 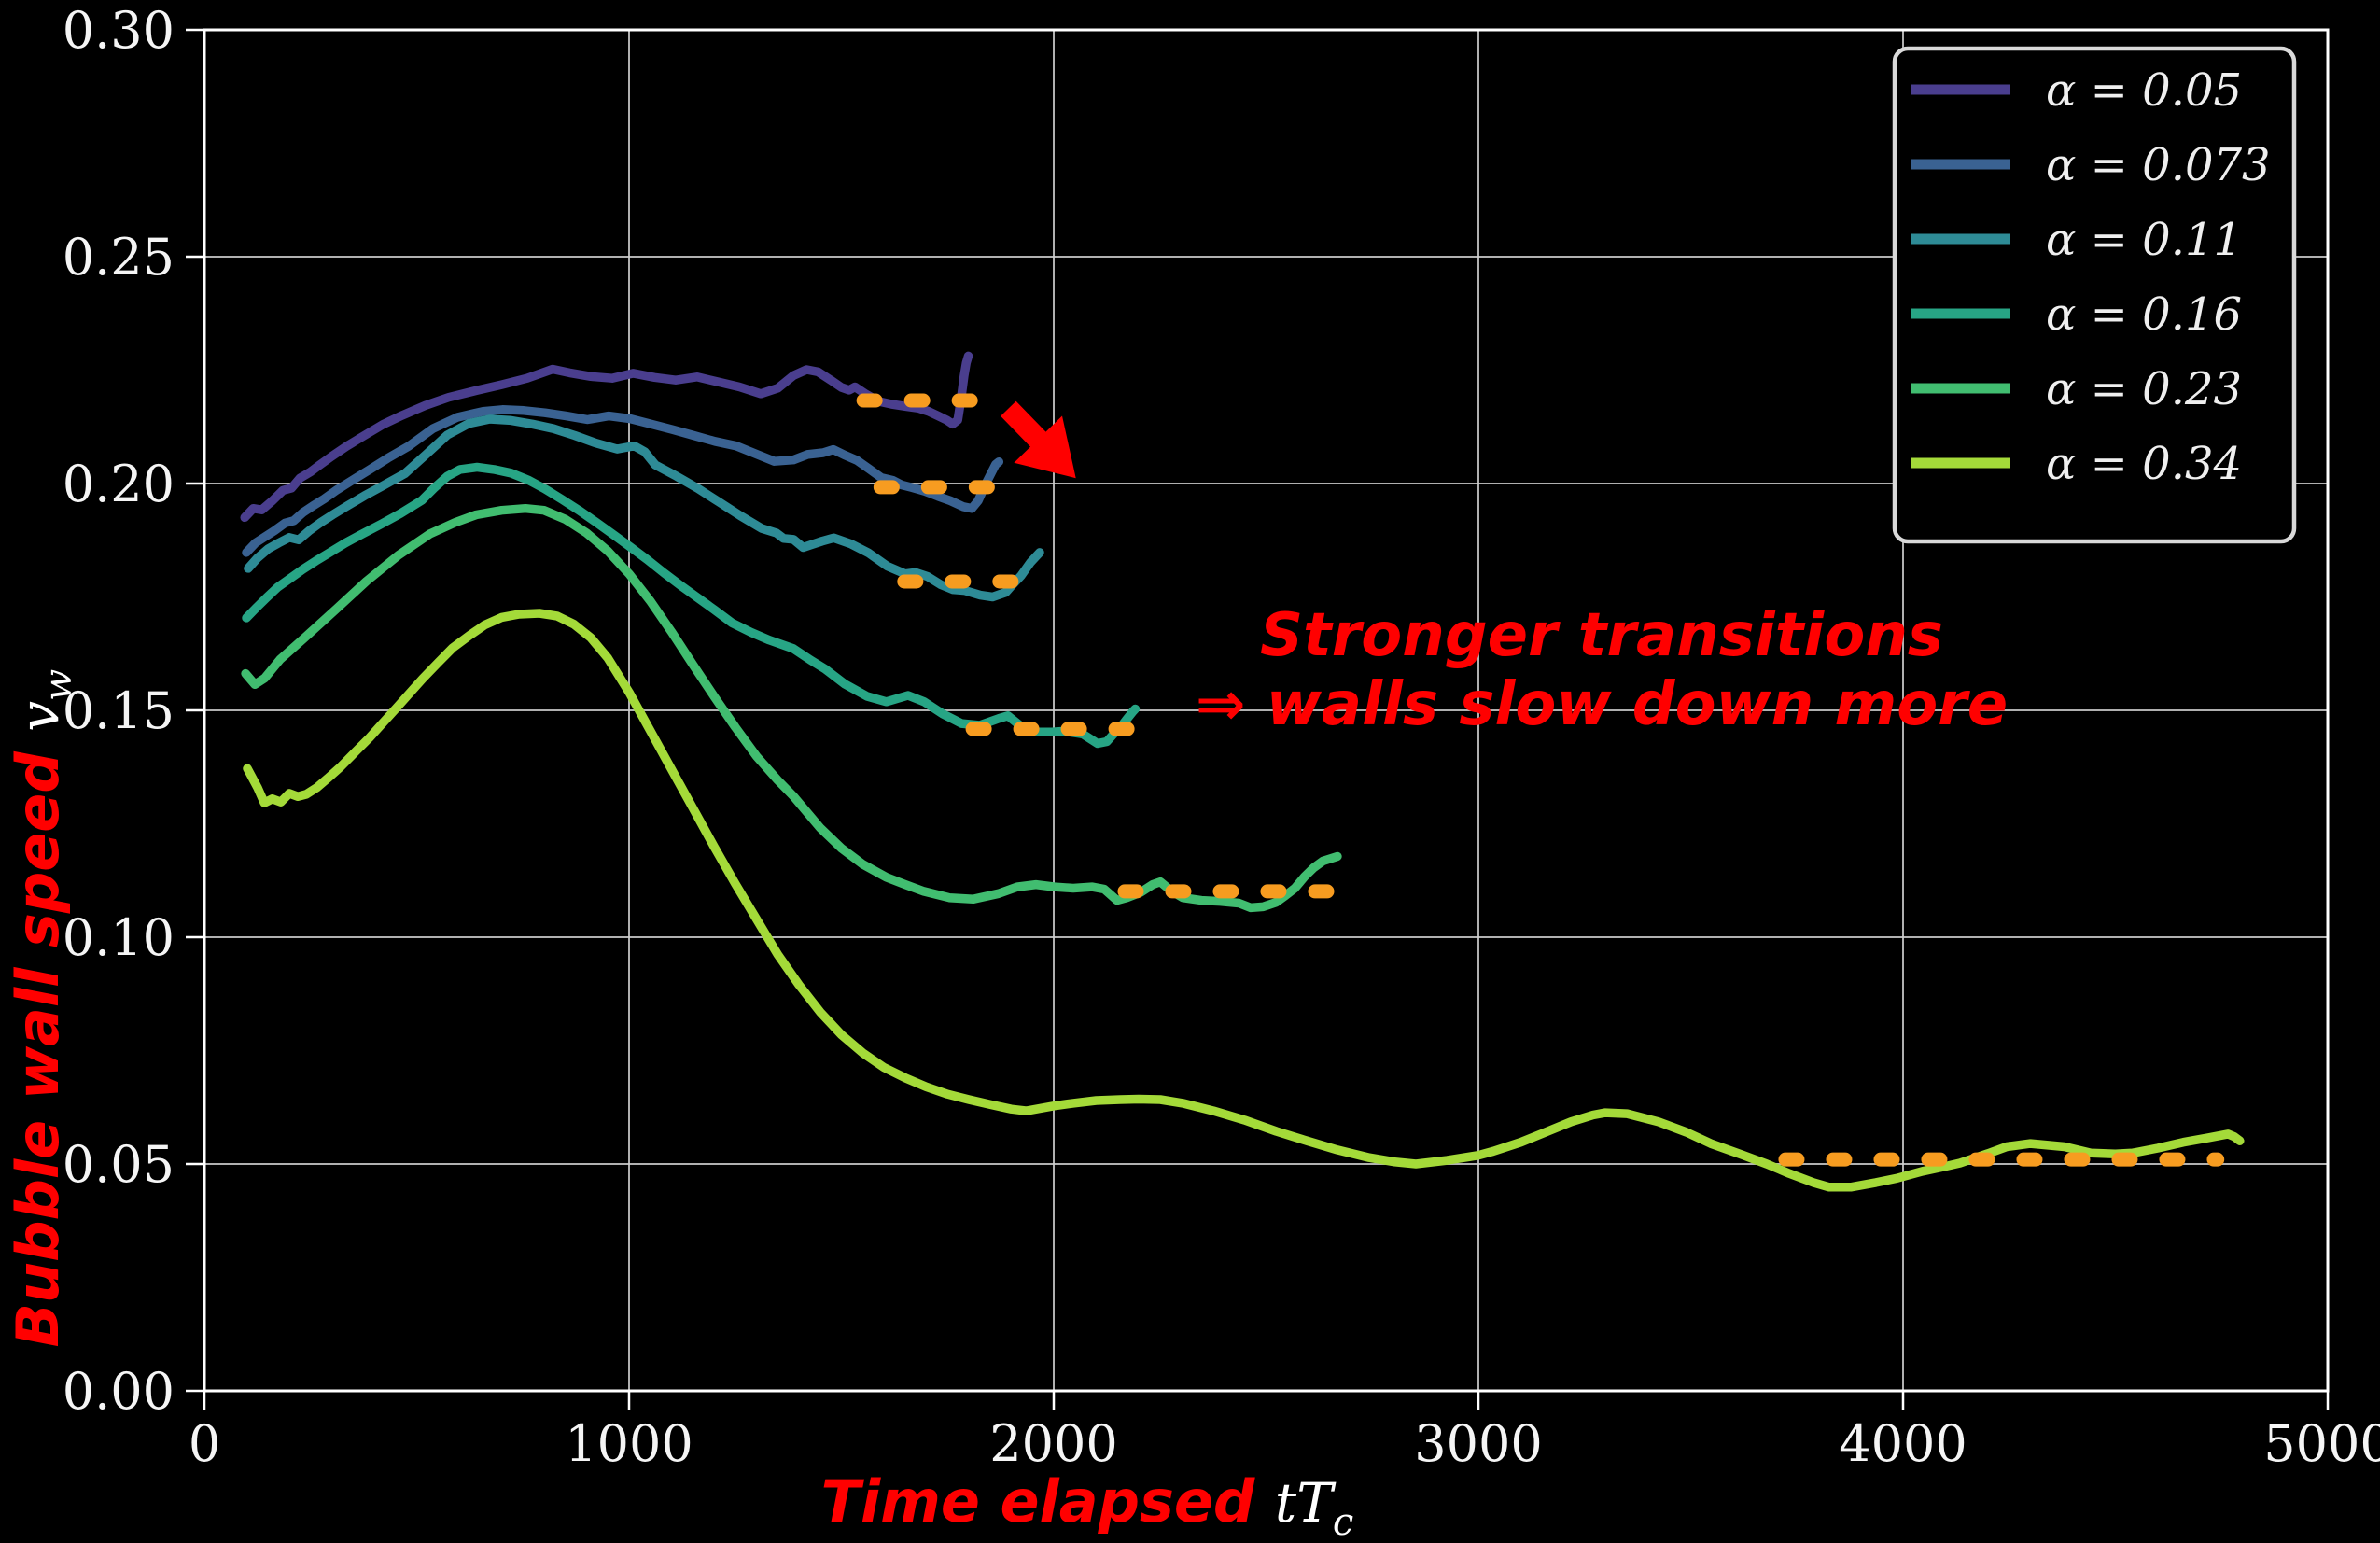 I want to click on curve-alpha-0.16, so click(x=691, y=605).